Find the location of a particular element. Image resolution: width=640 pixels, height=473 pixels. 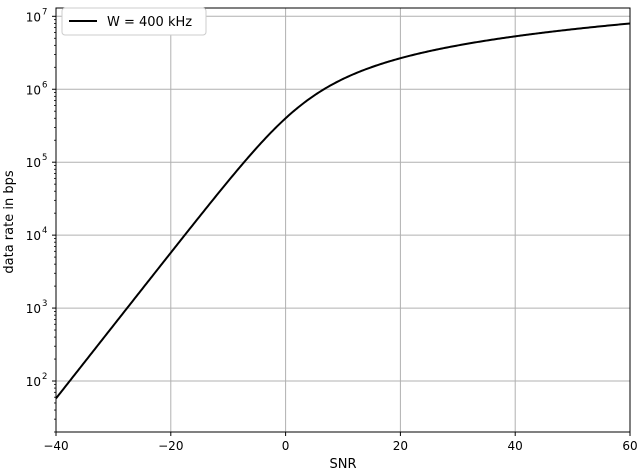

x-tick-label: 60 is located at coordinates (629, 446).